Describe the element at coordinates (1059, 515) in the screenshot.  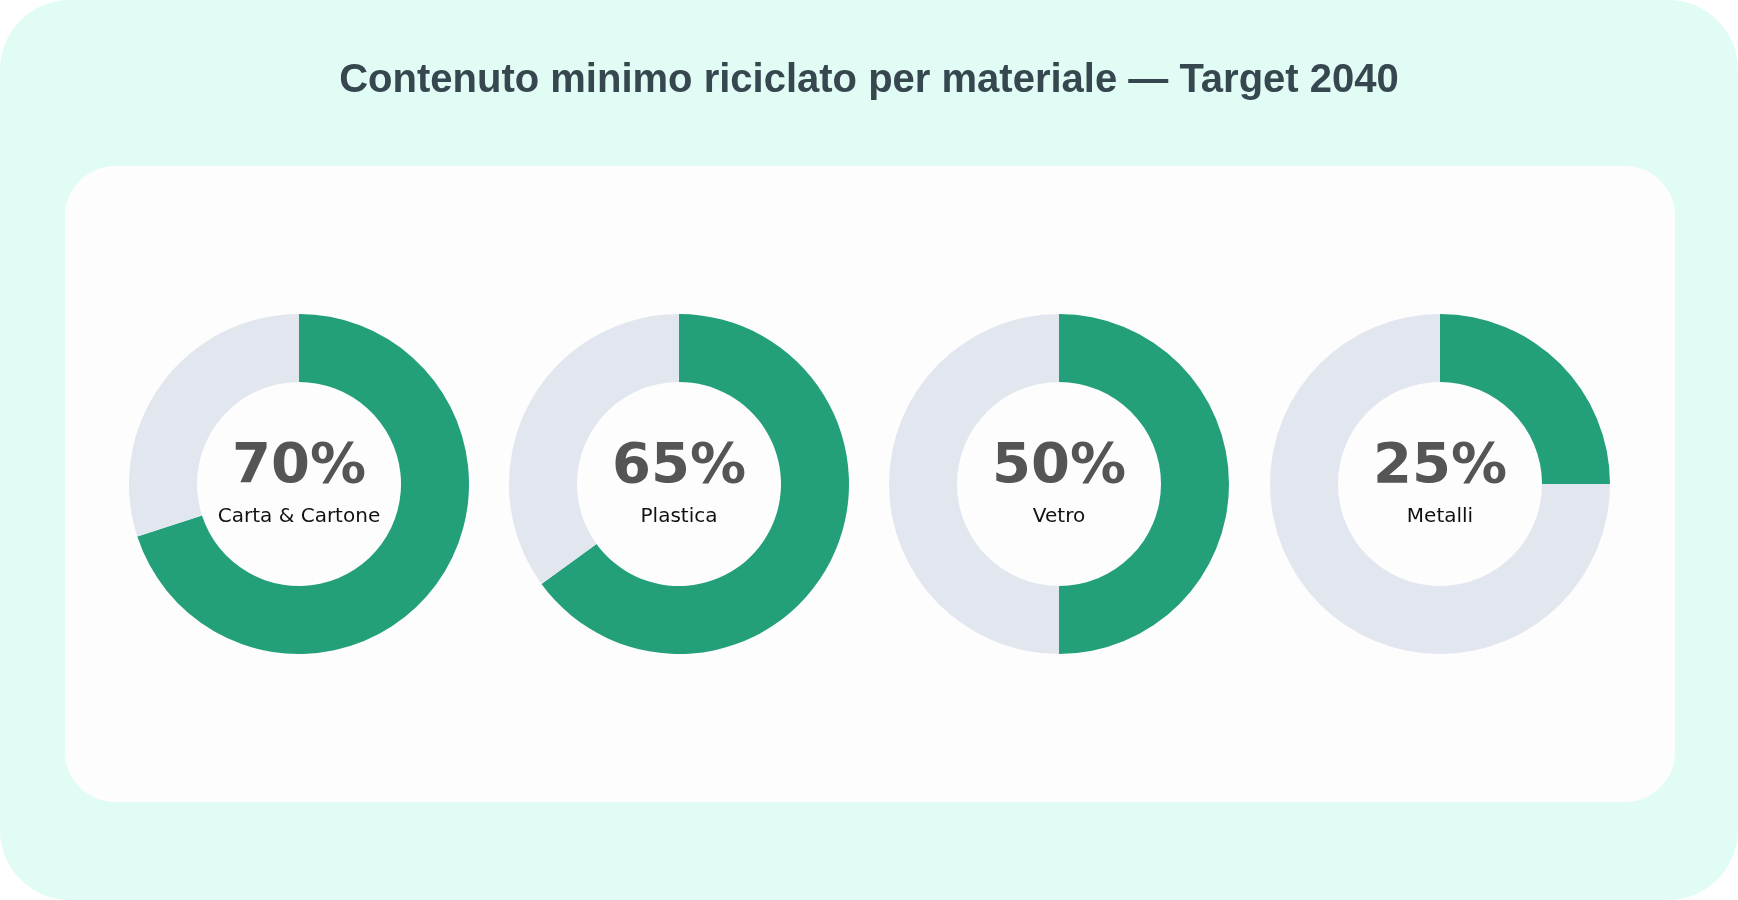
I see `slice-label: Vetro` at that location.